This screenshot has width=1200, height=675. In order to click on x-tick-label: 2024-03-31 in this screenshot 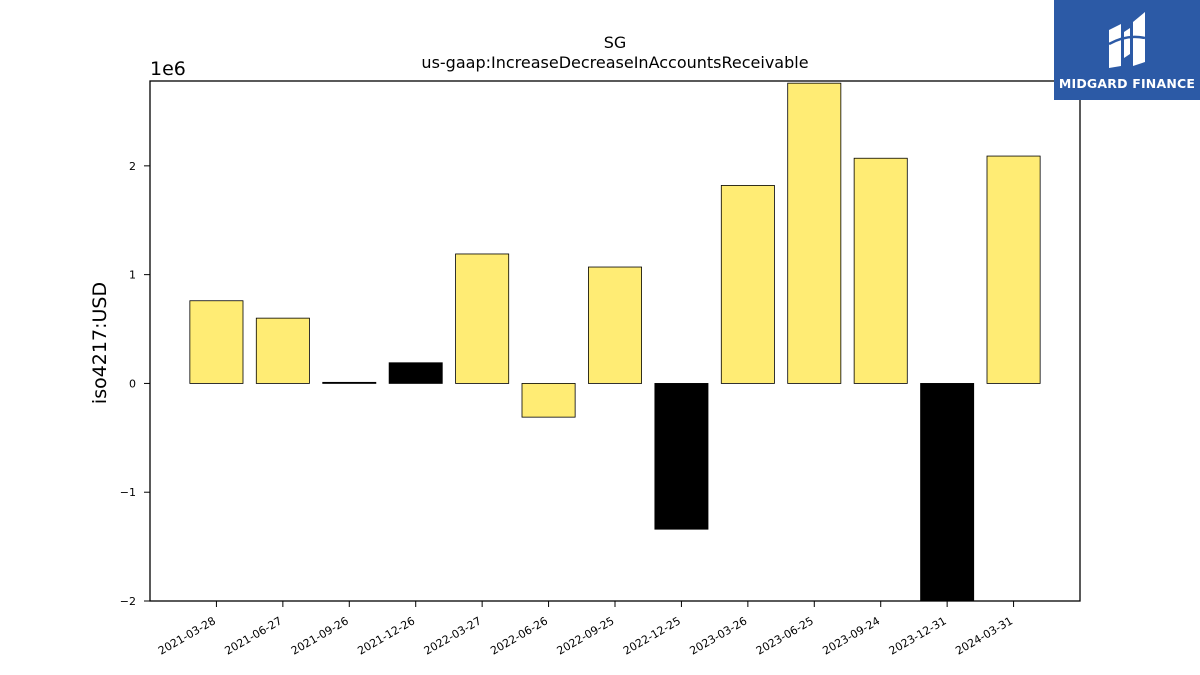, I will do `click(984, 635)`.